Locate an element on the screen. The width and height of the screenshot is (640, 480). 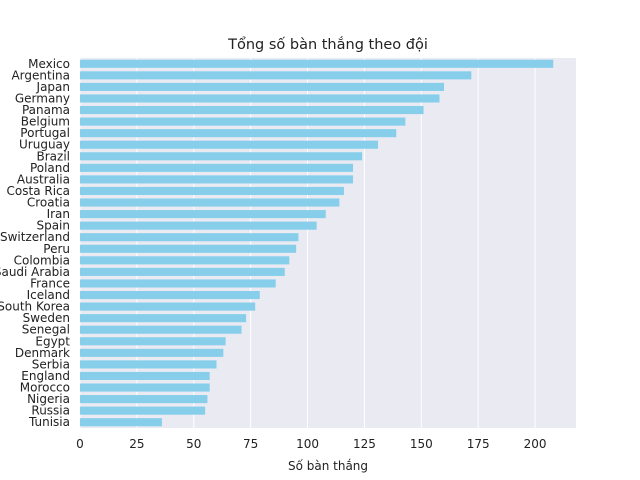
y-tick-label: Croatia is located at coordinates (48, 203).